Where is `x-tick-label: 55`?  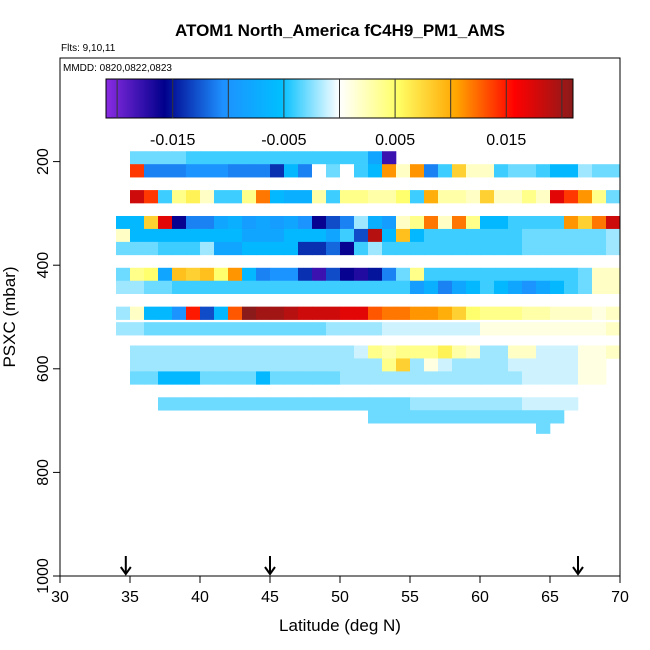 x-tick-label: 55 is located at coordinates (410, 597).